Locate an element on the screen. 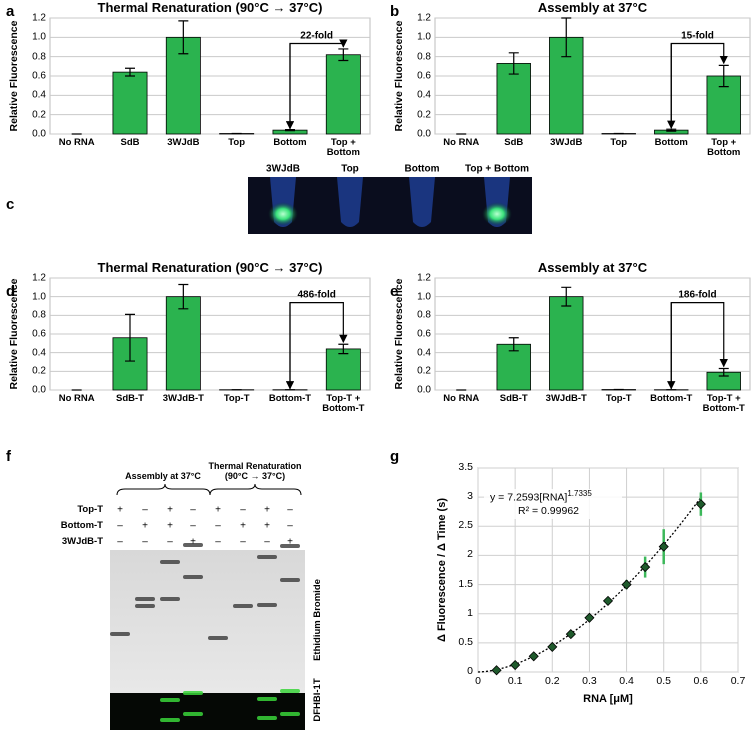  panel-letter: c is located at coordinates (10, 204).